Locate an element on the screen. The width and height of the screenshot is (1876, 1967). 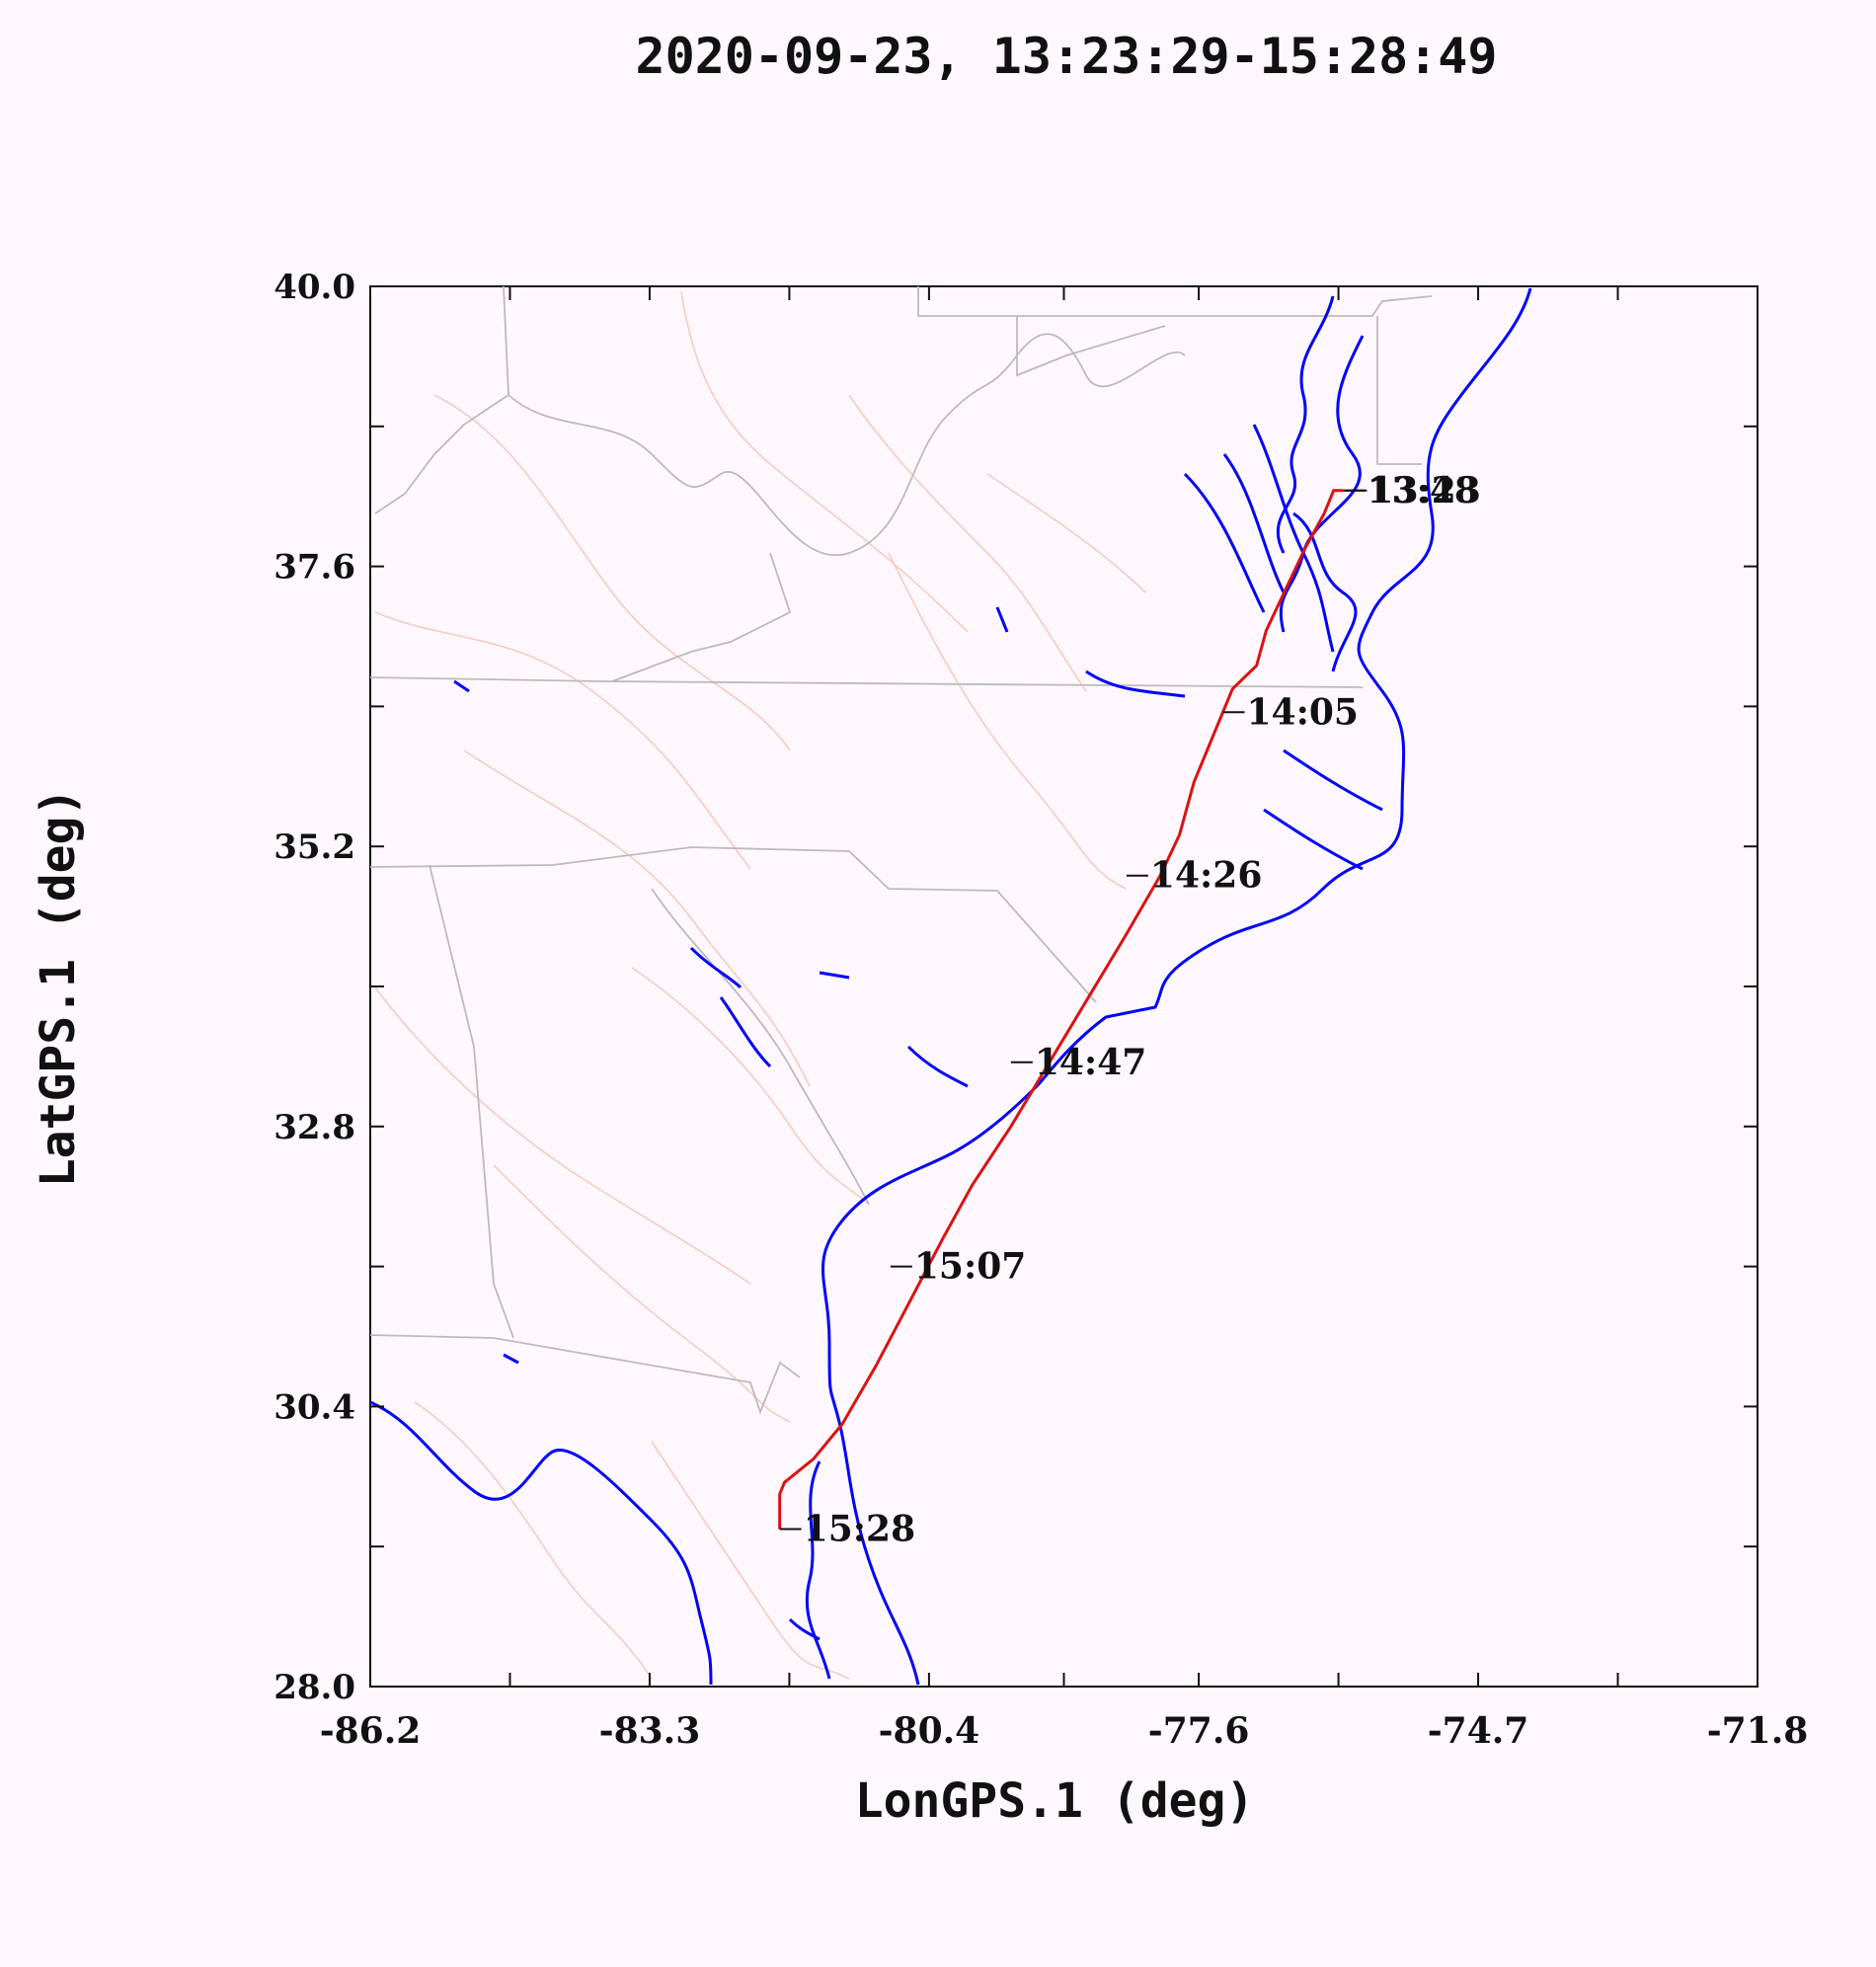
time-label: 13:48 is located at coordinates (1422, 490).